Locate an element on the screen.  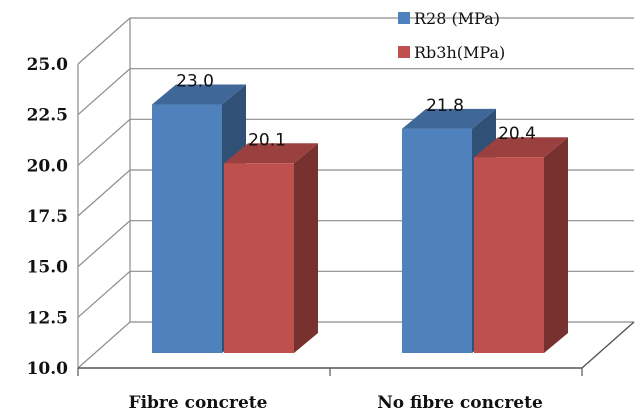
legend-label: R28 (MPa) is located at coordinates (457, 18).